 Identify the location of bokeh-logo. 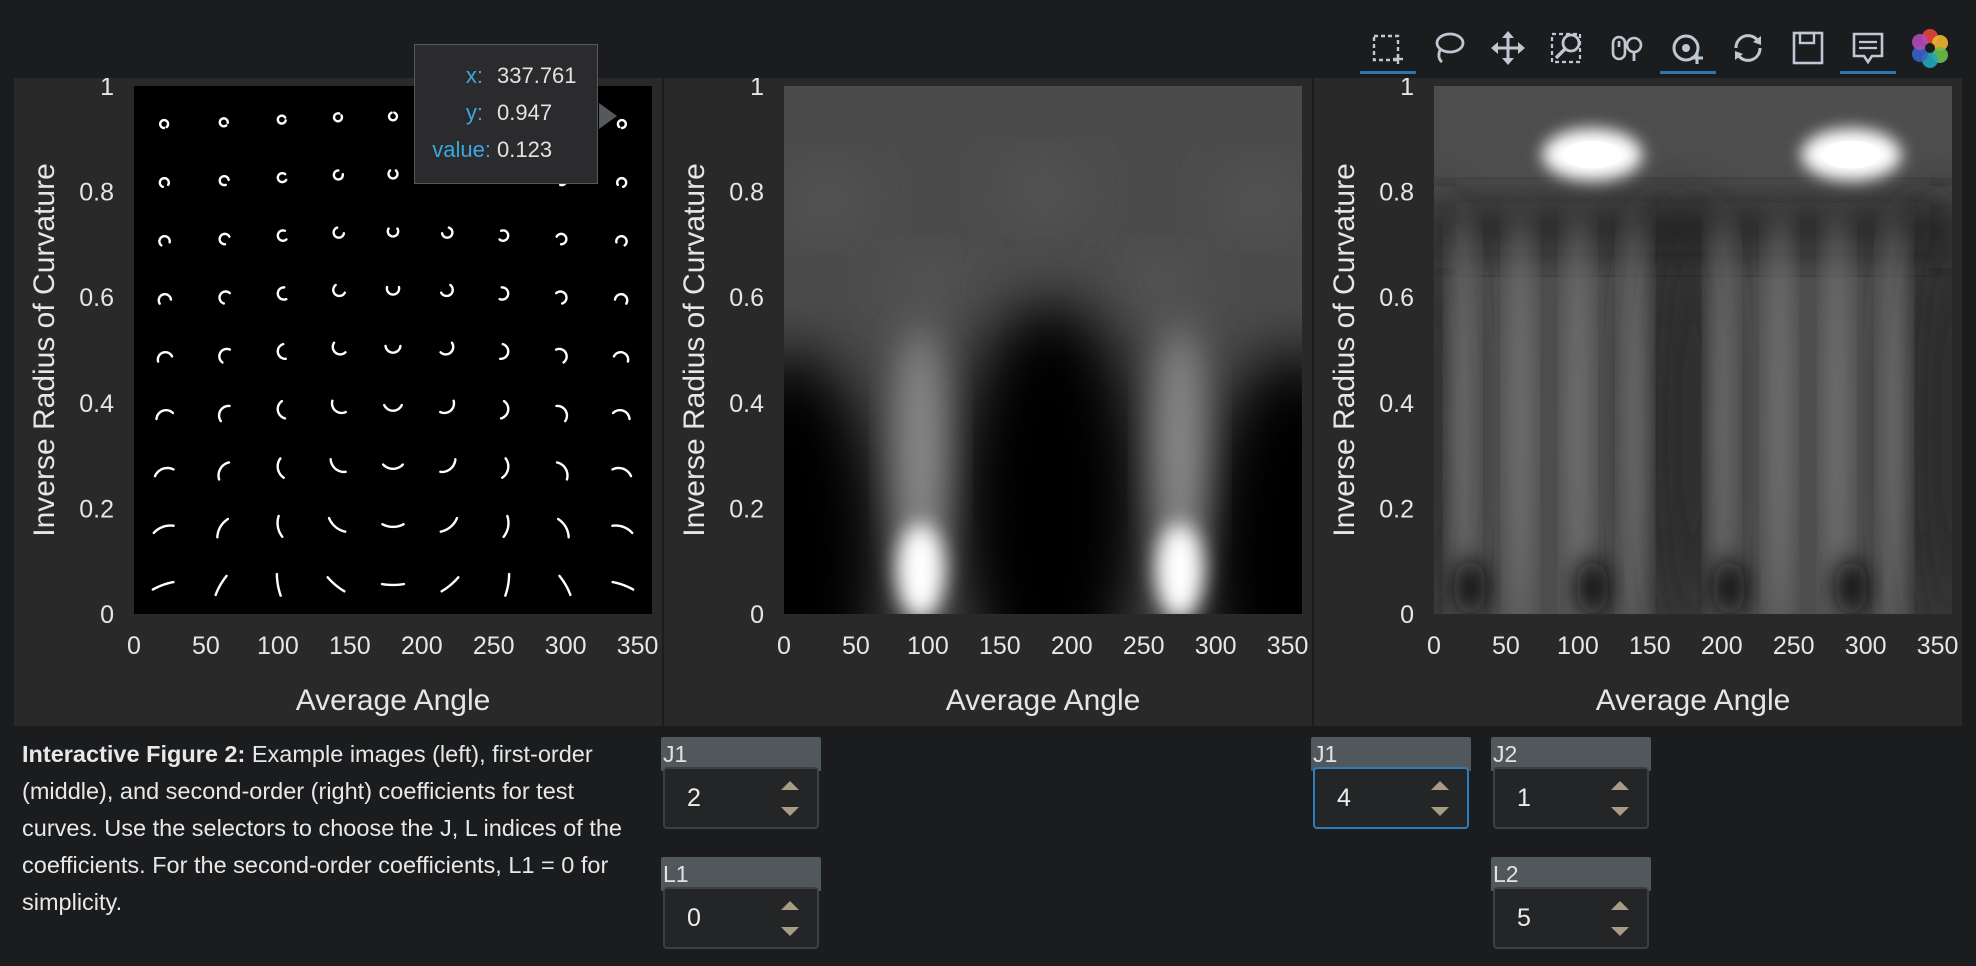
(1930, 48).